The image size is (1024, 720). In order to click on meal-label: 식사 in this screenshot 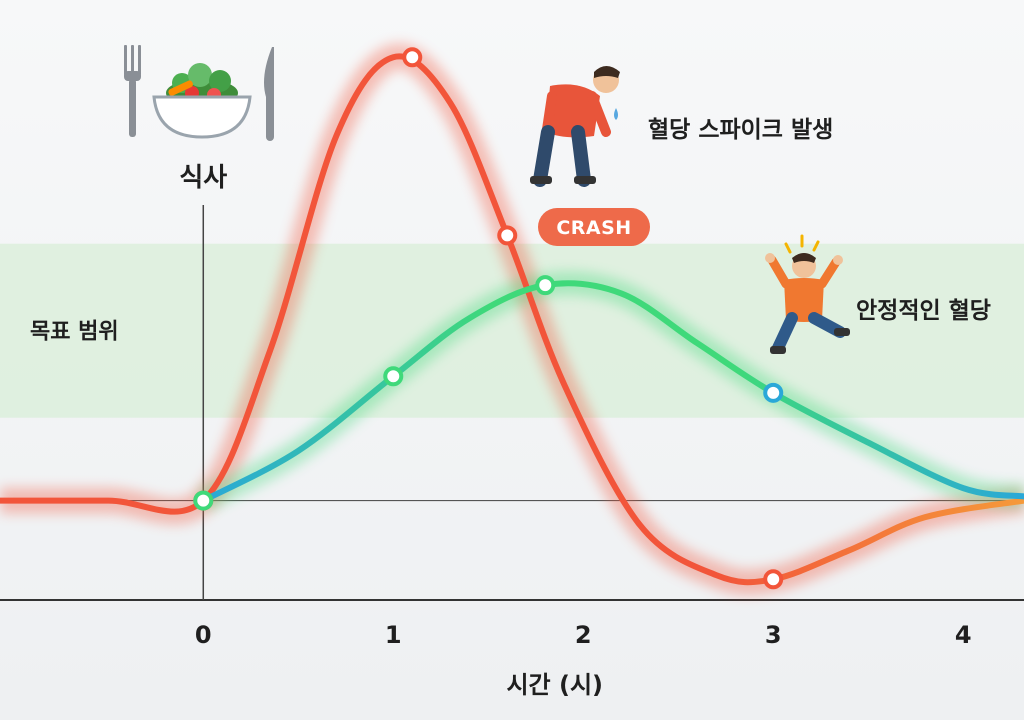, I will do `click(203, 178)`.